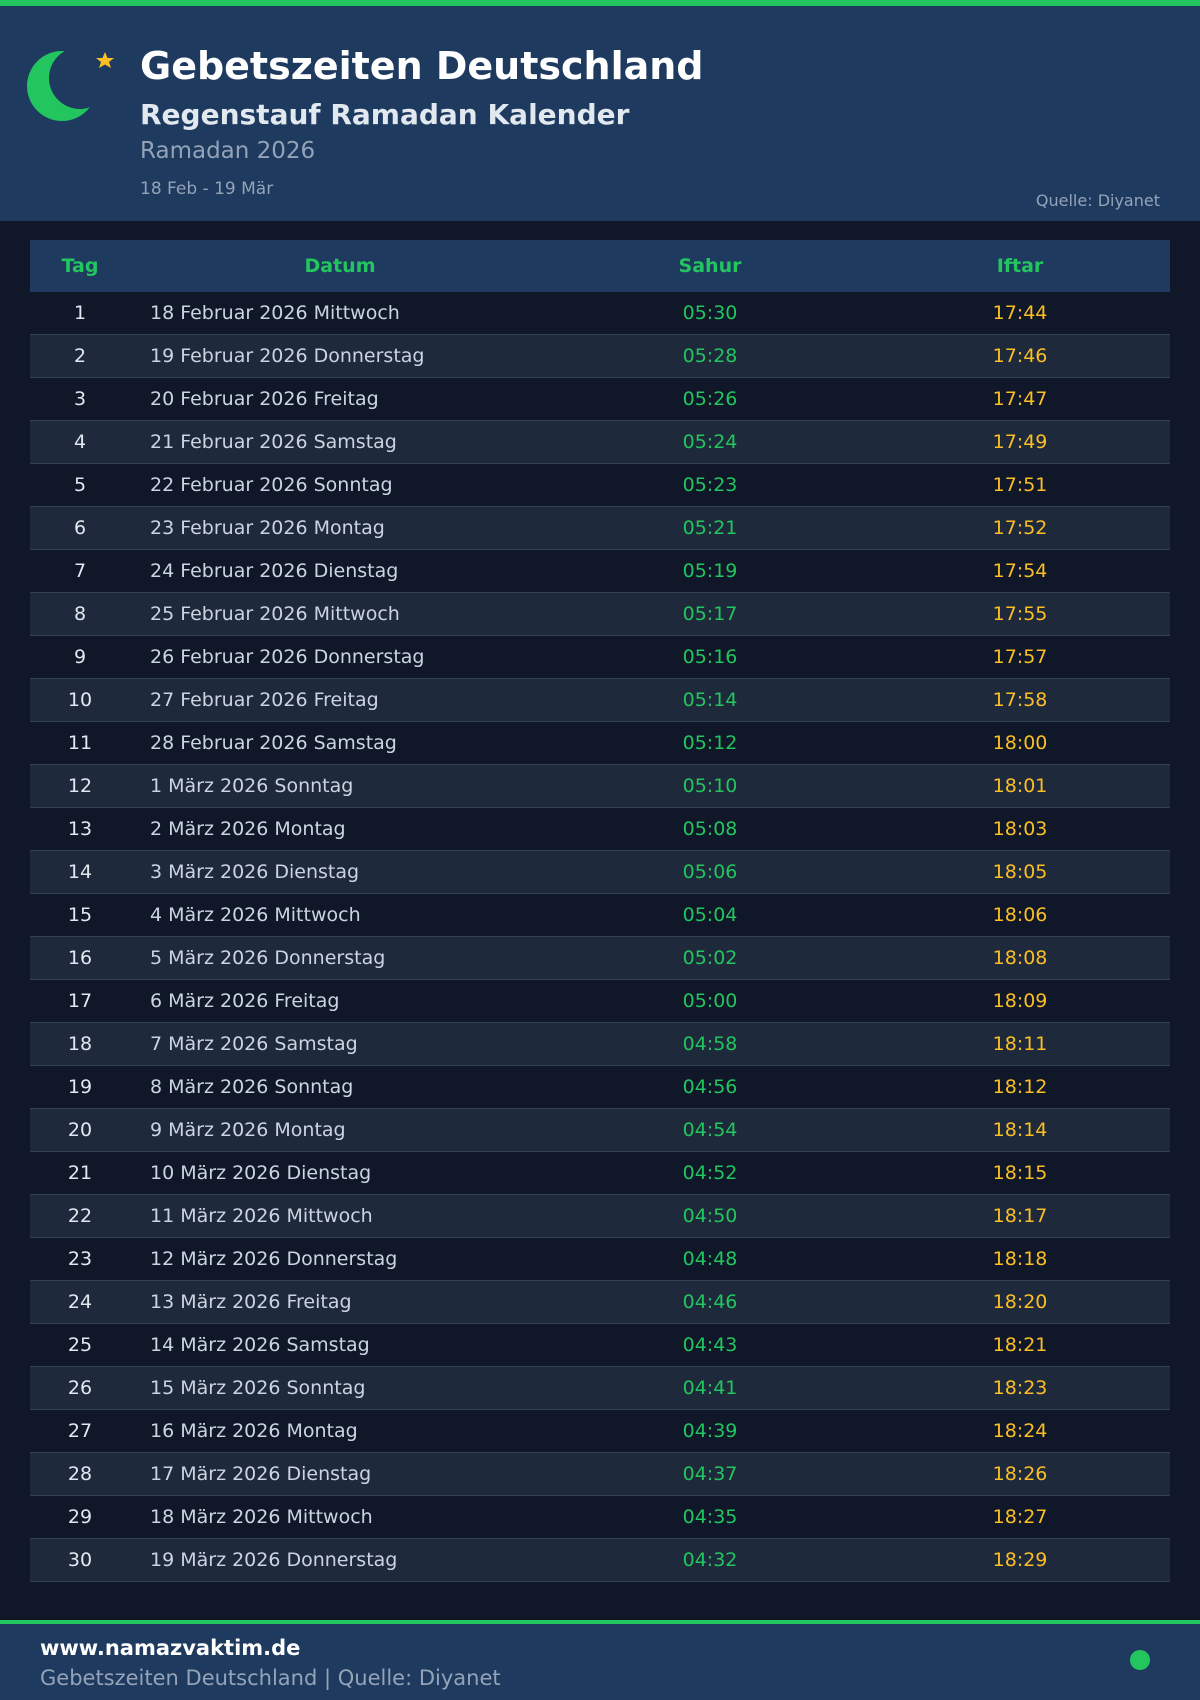  Describe the element at coordinates (340, 1474) in the screenshot. I see `date: 17 März 2026 Dienstag` at that location.